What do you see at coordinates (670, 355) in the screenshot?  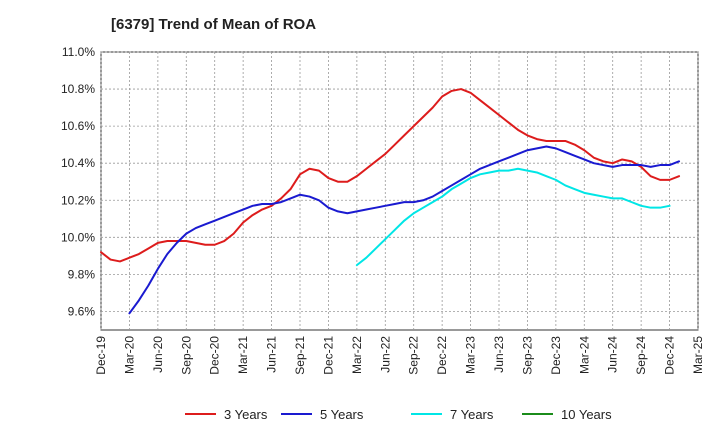 I see `x-tick-label: Dec-24` at bounding box center [670, 355].